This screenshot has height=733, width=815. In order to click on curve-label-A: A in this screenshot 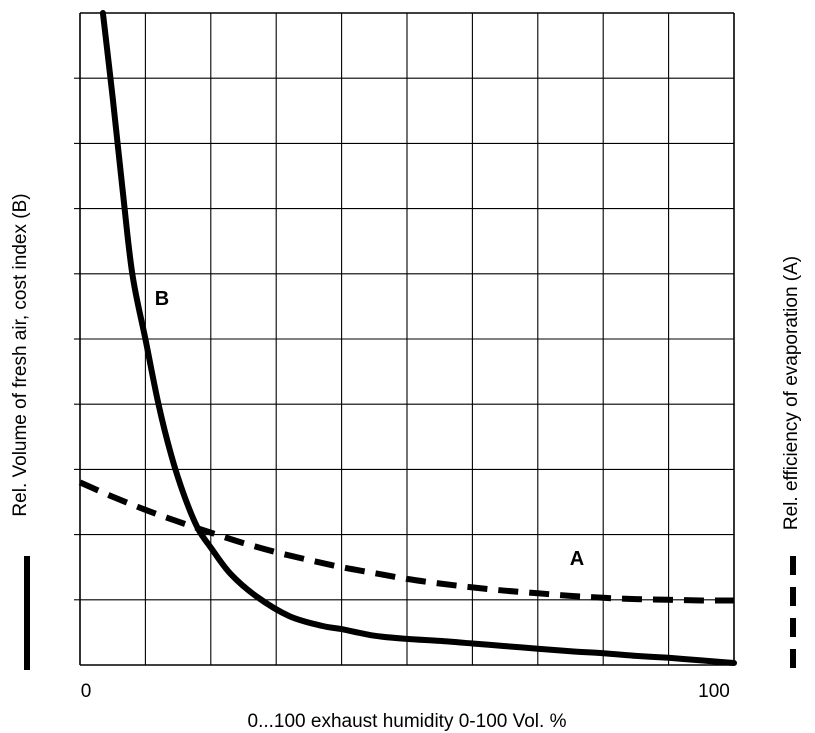, I will do `click(577, 559)`.